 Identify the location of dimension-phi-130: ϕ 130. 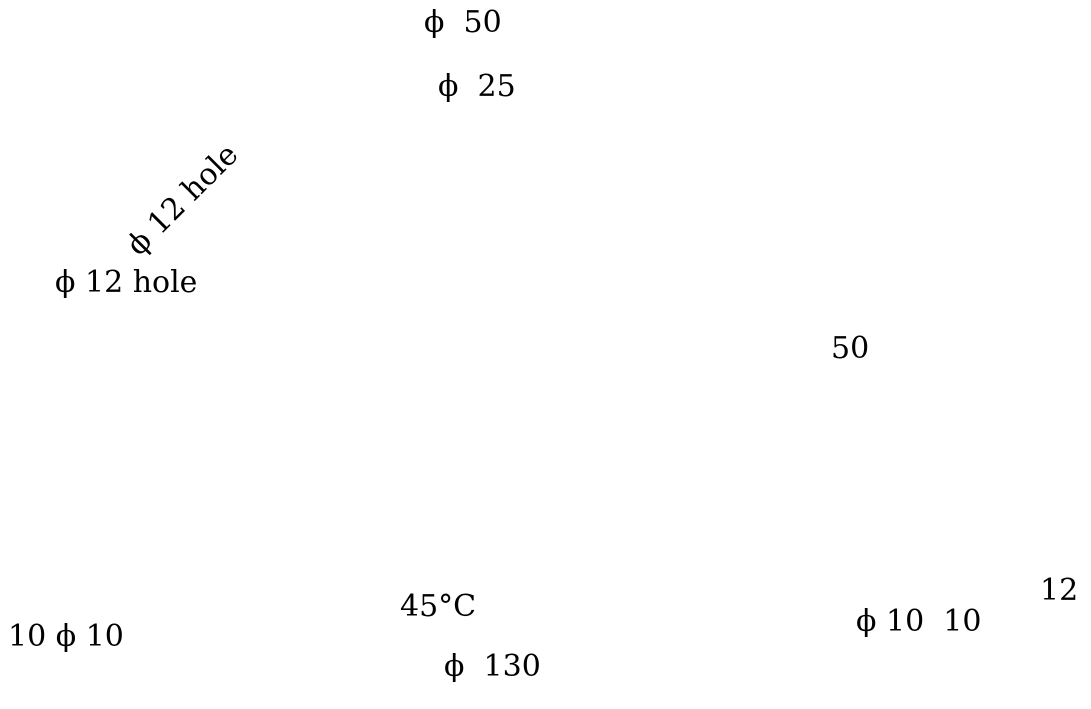
(492, 666).